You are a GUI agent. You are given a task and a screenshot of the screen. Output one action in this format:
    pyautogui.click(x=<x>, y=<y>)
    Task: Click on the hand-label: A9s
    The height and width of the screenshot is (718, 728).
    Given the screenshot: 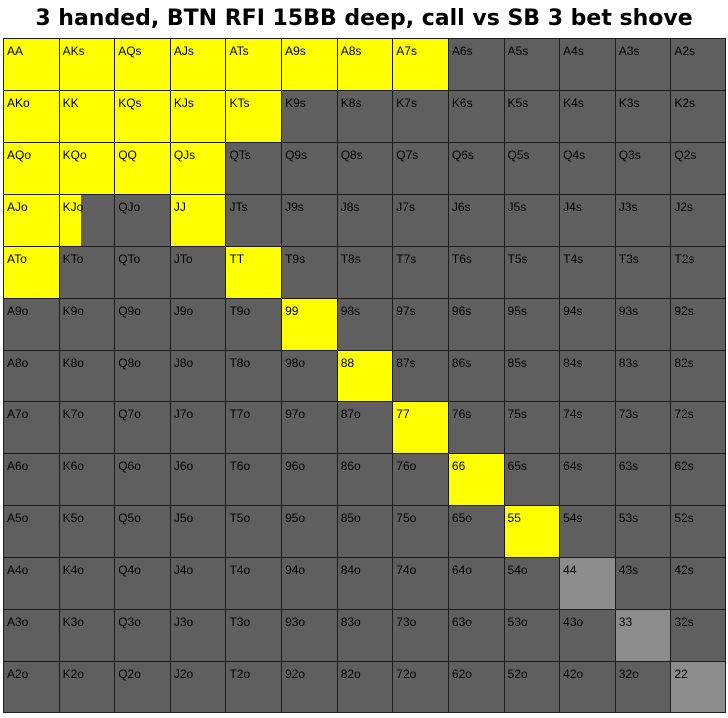 What is the action you would take?
    pyautogui.click(x=295, y=51)
    